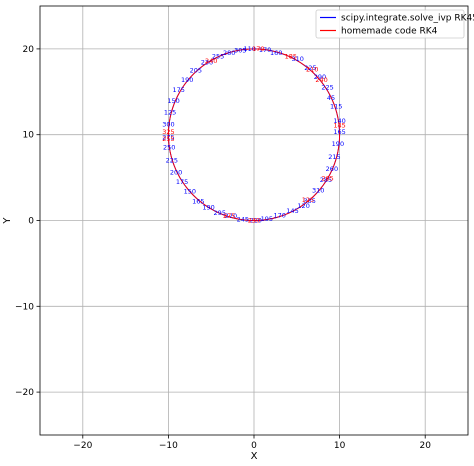 Image resolution: width=474 pixels, height=466 pixels. What do you see at coordinates (336, 106) in the screenshot?
I see `point-label: 115` at bounding box center [336, 106].